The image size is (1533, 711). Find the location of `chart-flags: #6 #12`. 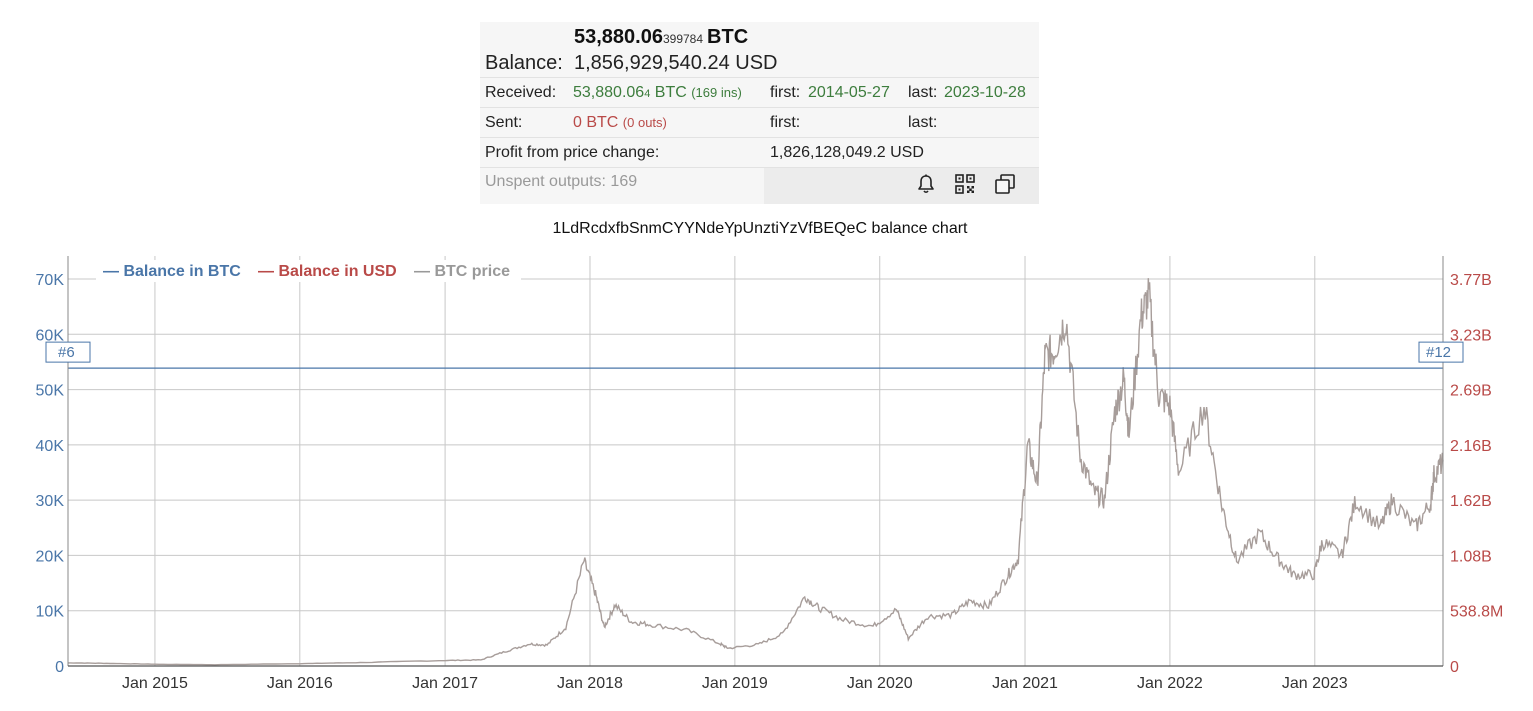

chart-flags: #6 #12 is located at coordinates (754, 352).